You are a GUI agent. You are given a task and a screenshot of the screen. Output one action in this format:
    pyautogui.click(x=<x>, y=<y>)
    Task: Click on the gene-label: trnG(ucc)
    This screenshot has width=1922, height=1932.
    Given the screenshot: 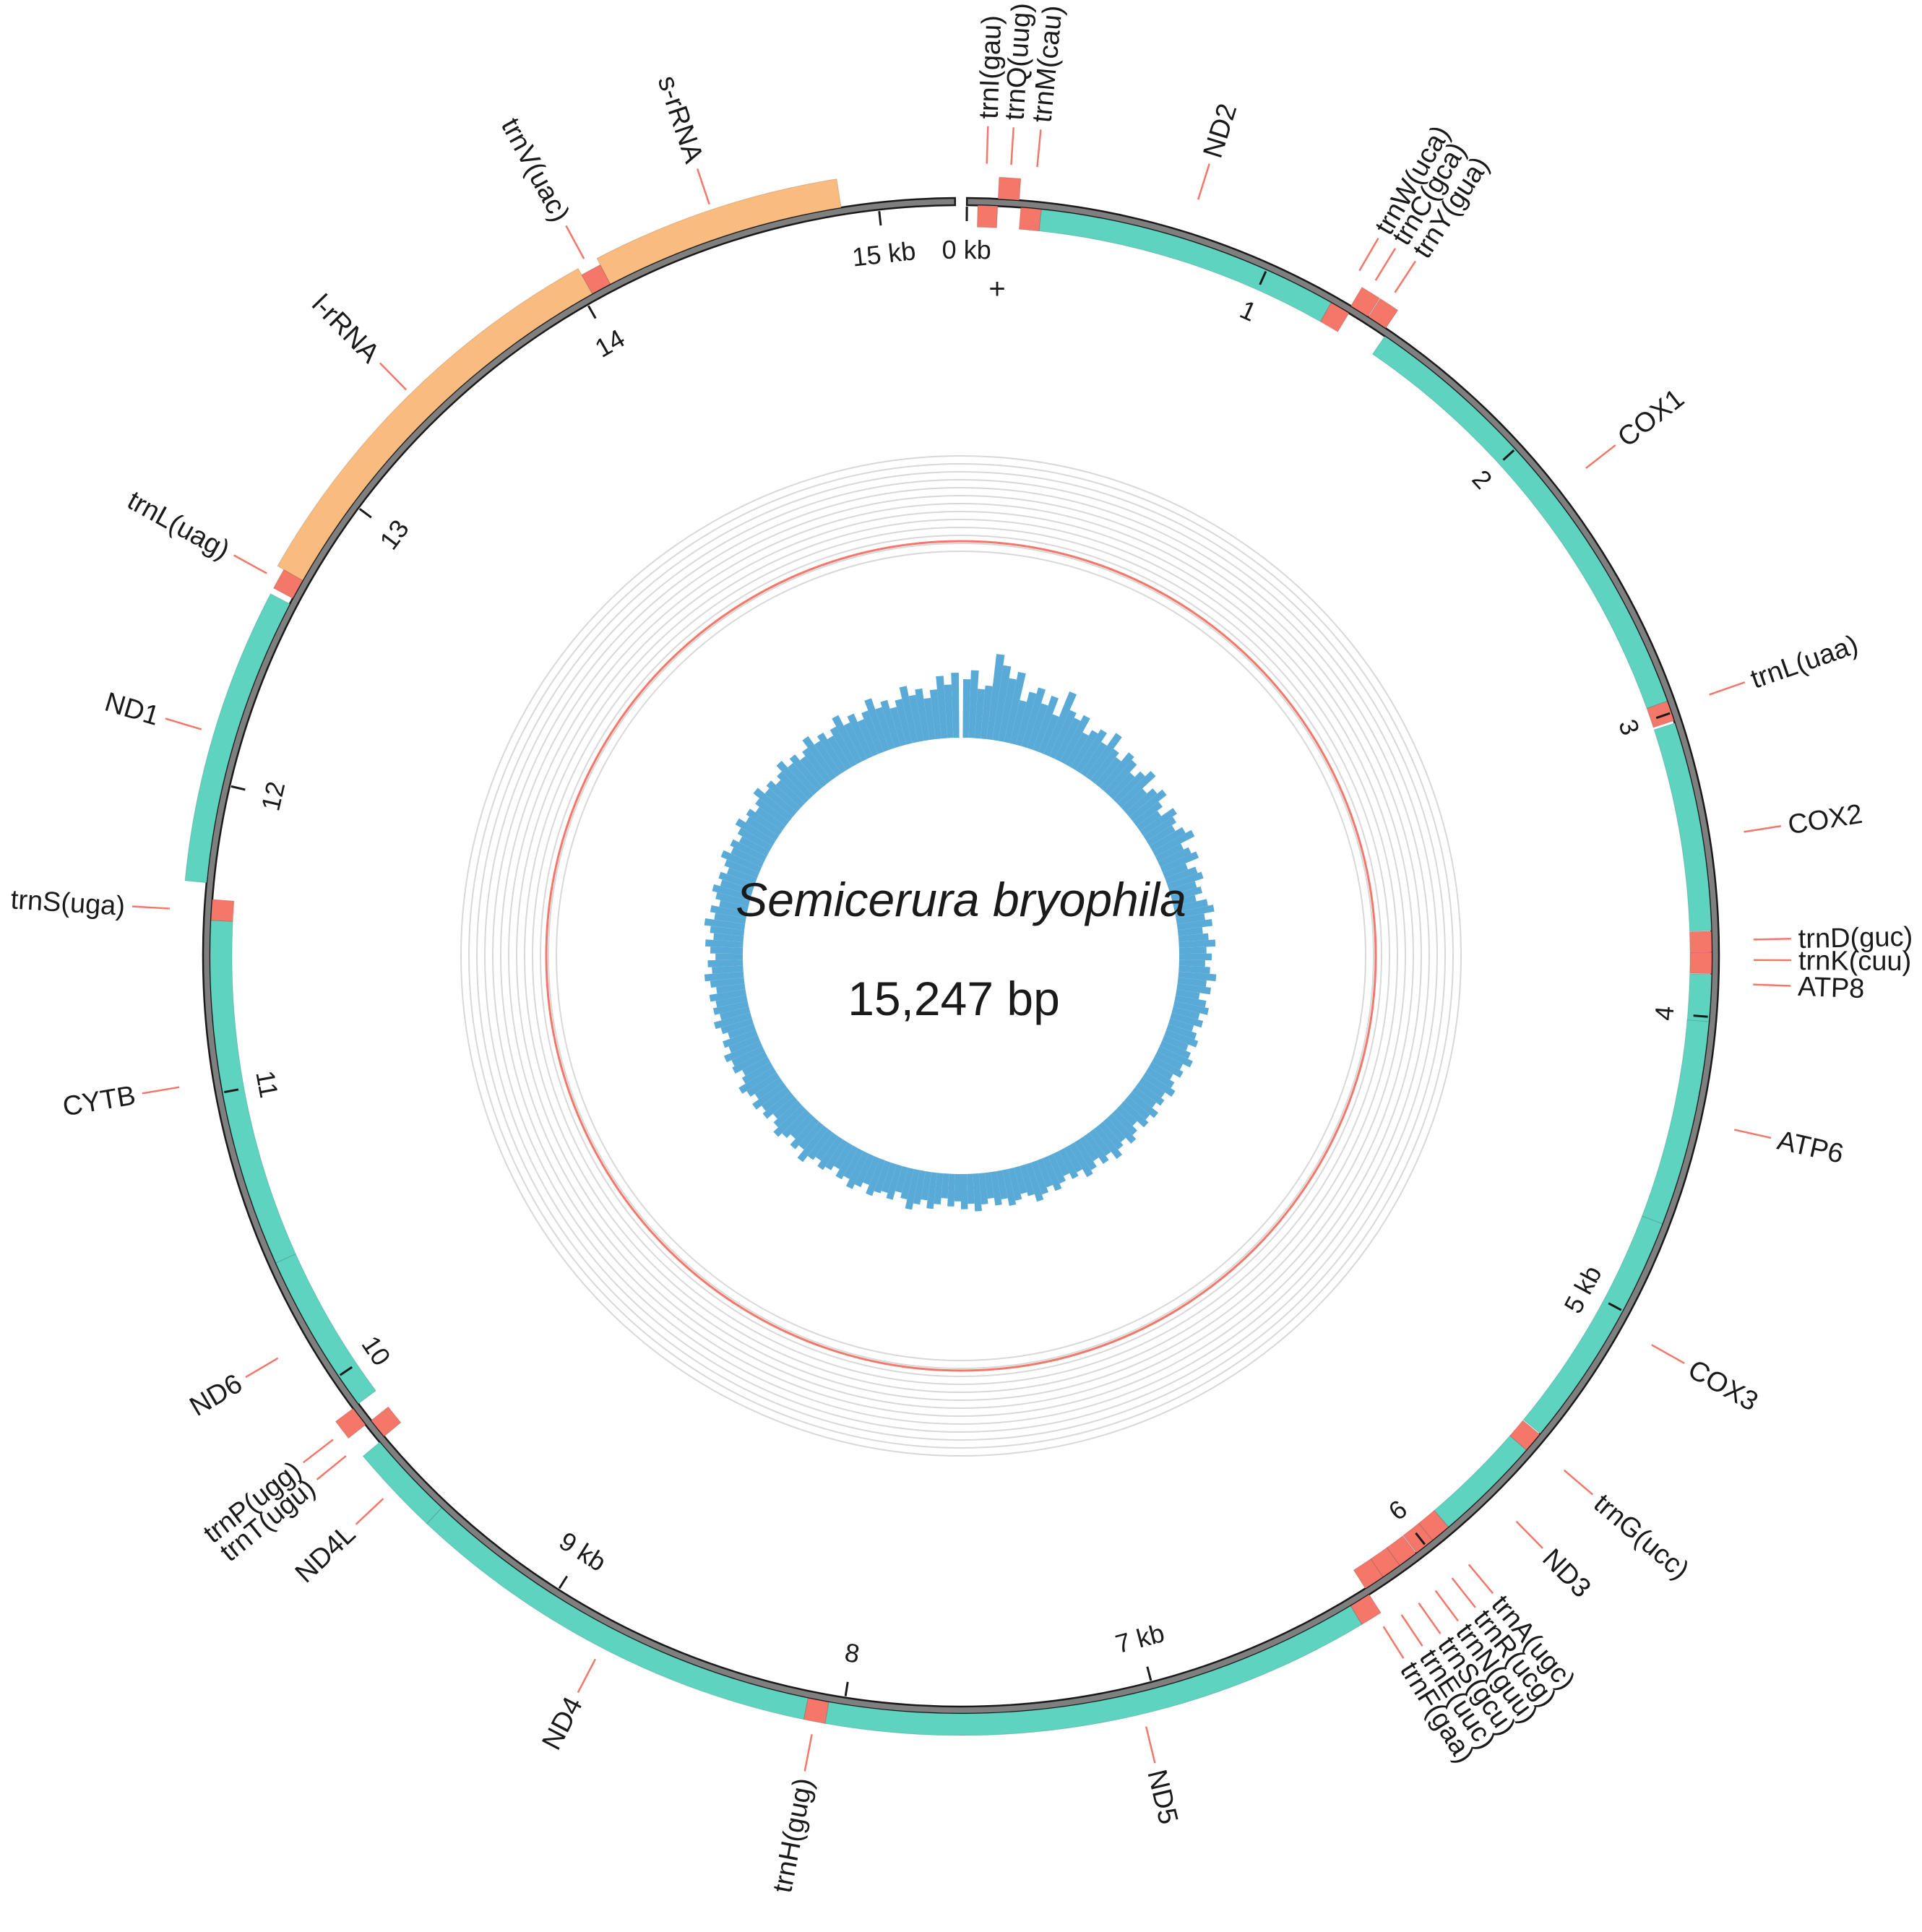 What is the action you would take?
    pyautogui.click(x=1641, y=1537)
    